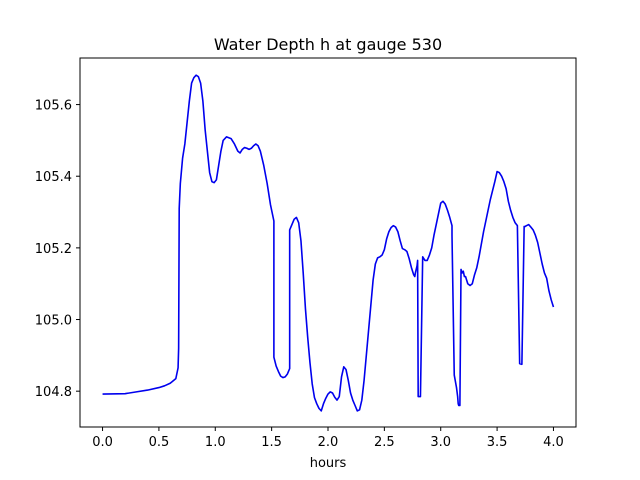 This screenshot has width=640, height=480. What do you see at coordinates (497, 442) in the screenshot?
I see `x-tick-label: 3.5` at bounding box center [497, 442].